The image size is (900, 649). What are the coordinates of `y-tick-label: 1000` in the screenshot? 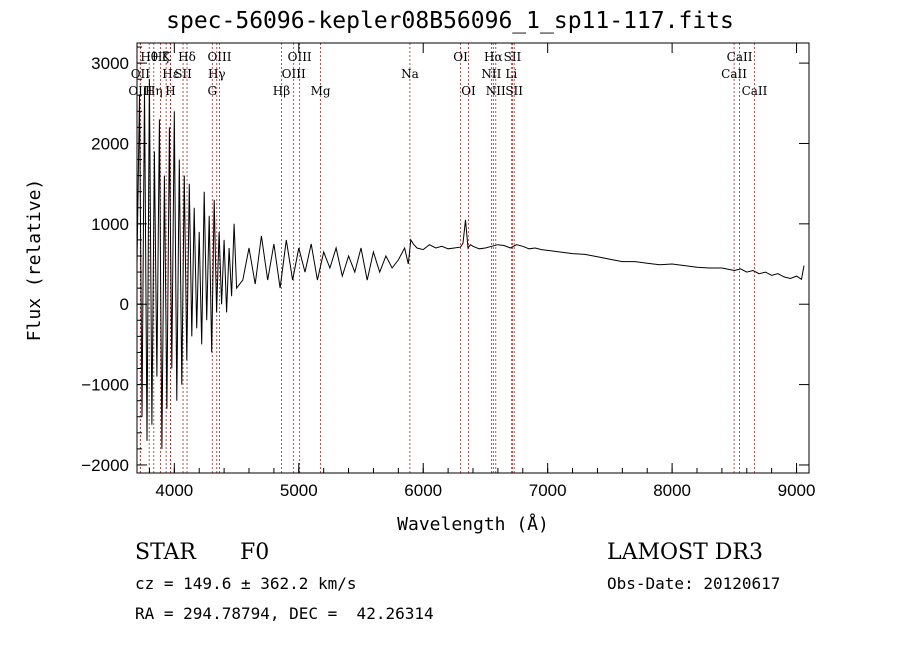 It's located at (110, 224).